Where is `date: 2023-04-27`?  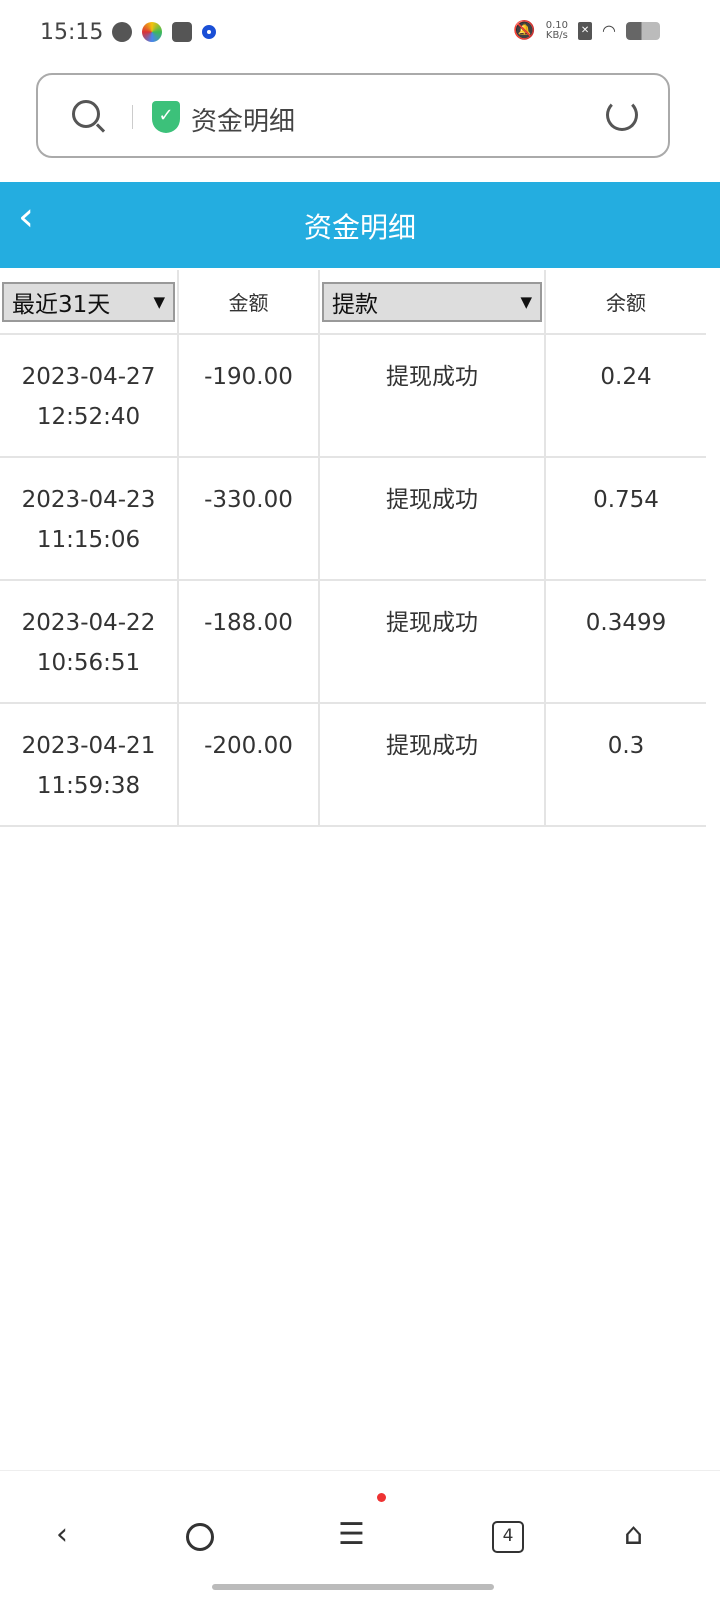
date: 2023-04-27 is located at coordinates (88, 377).